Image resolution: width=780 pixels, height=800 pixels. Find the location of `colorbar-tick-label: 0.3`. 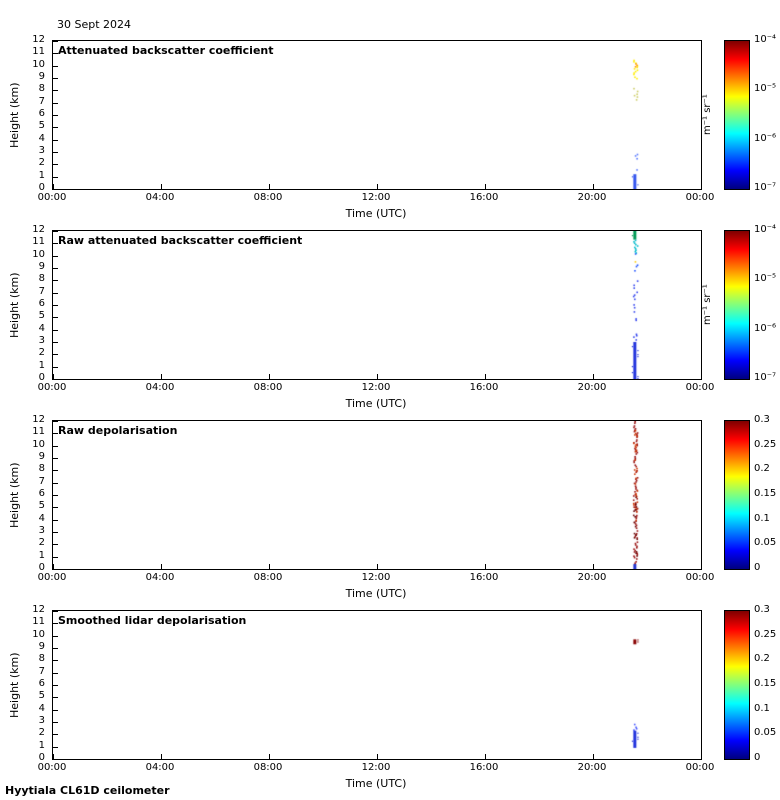

colorbar-tick-label: 0.3 is located at coordinates (762, 609).